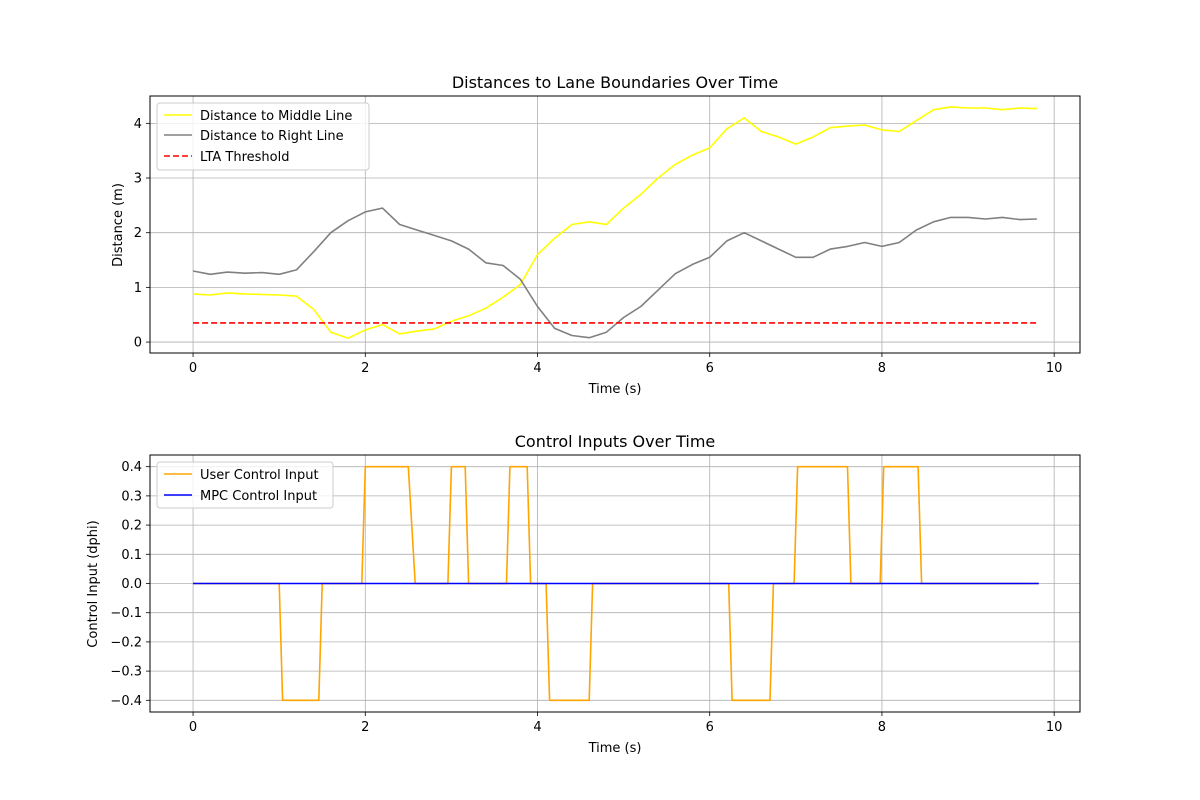 The image size is (1200, 800). I want to click on y-tick-label: 0.2, so click(131, 526).